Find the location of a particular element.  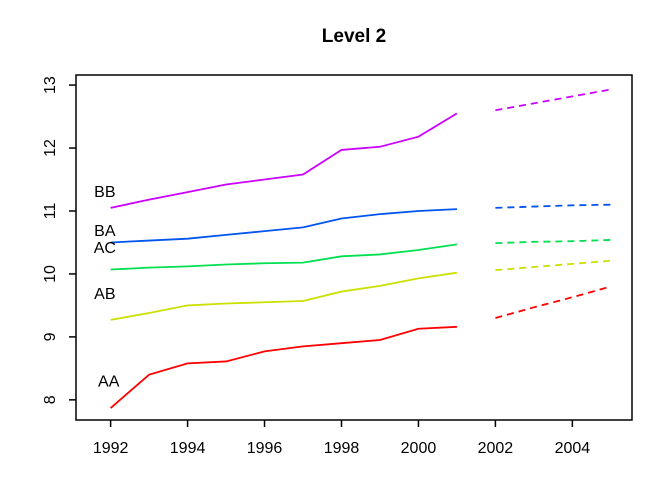

series-label-ac: AC is located at coordinates (105, 248).